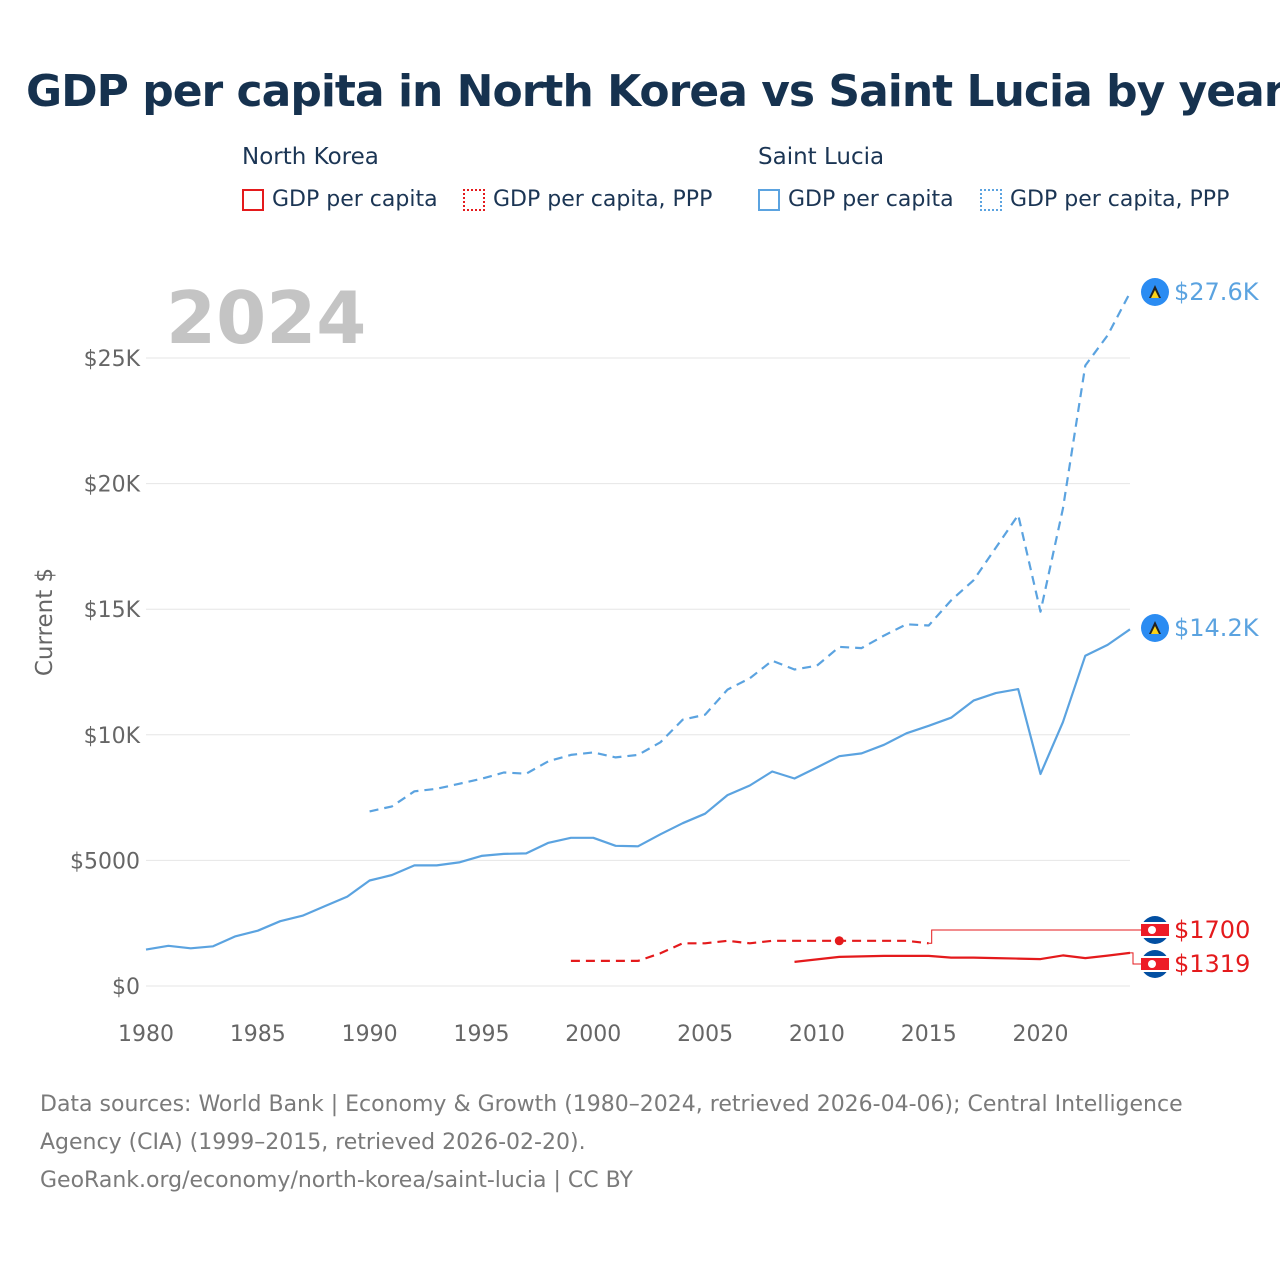 This screenshot has width=1280, height=1280. I want to click on y-axis-label: Current $, so click(45, 622).